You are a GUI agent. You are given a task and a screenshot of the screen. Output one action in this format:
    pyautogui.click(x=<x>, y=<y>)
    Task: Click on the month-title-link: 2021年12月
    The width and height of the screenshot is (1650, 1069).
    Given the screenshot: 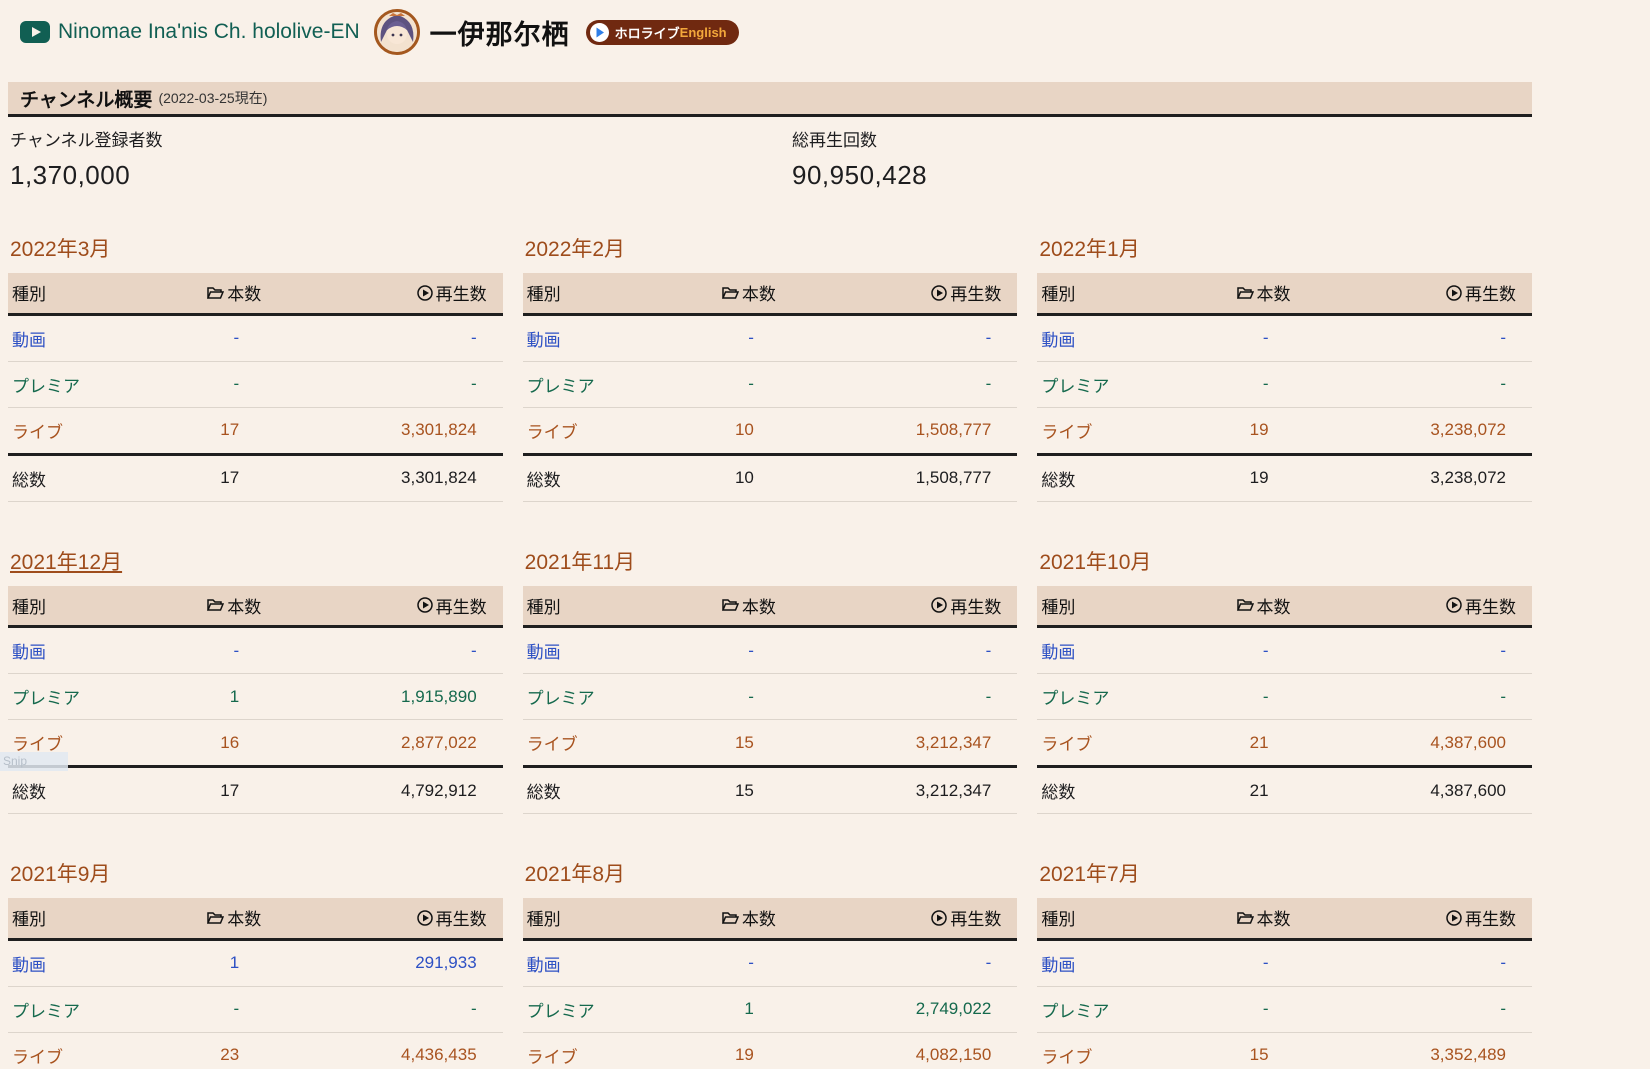 What is the action you would take?
    pyautogui.click(x=66, y=562)
    